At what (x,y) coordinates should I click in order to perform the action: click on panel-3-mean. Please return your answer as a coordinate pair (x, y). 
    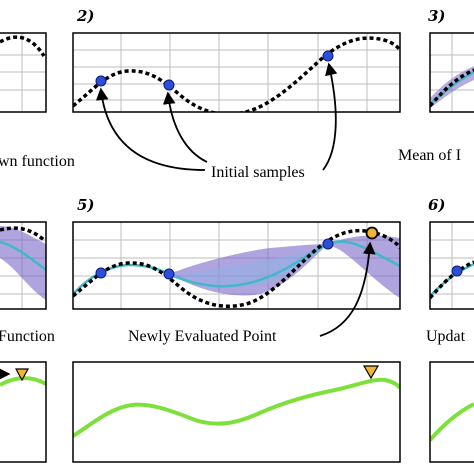
    Looking at the image, I should click on (452, 87).